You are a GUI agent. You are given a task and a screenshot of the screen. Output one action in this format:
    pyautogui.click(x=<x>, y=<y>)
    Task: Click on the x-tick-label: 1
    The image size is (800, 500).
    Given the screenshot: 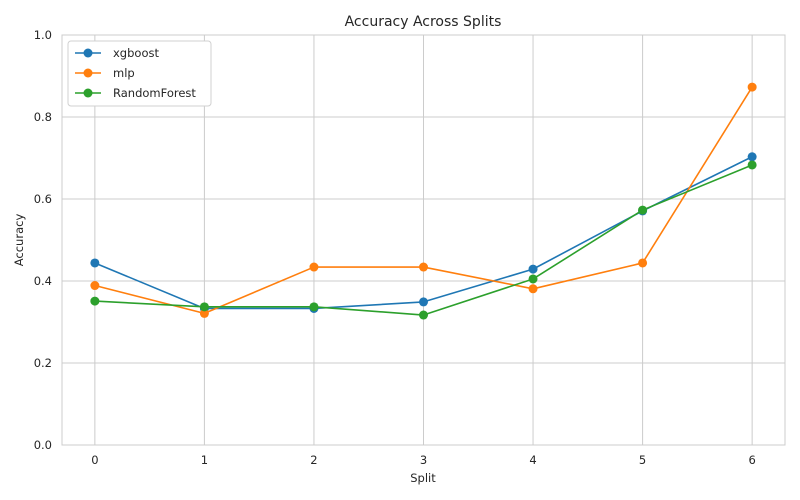 What is the action you would take?
    pyautogui.click(x=204, y=460)
    